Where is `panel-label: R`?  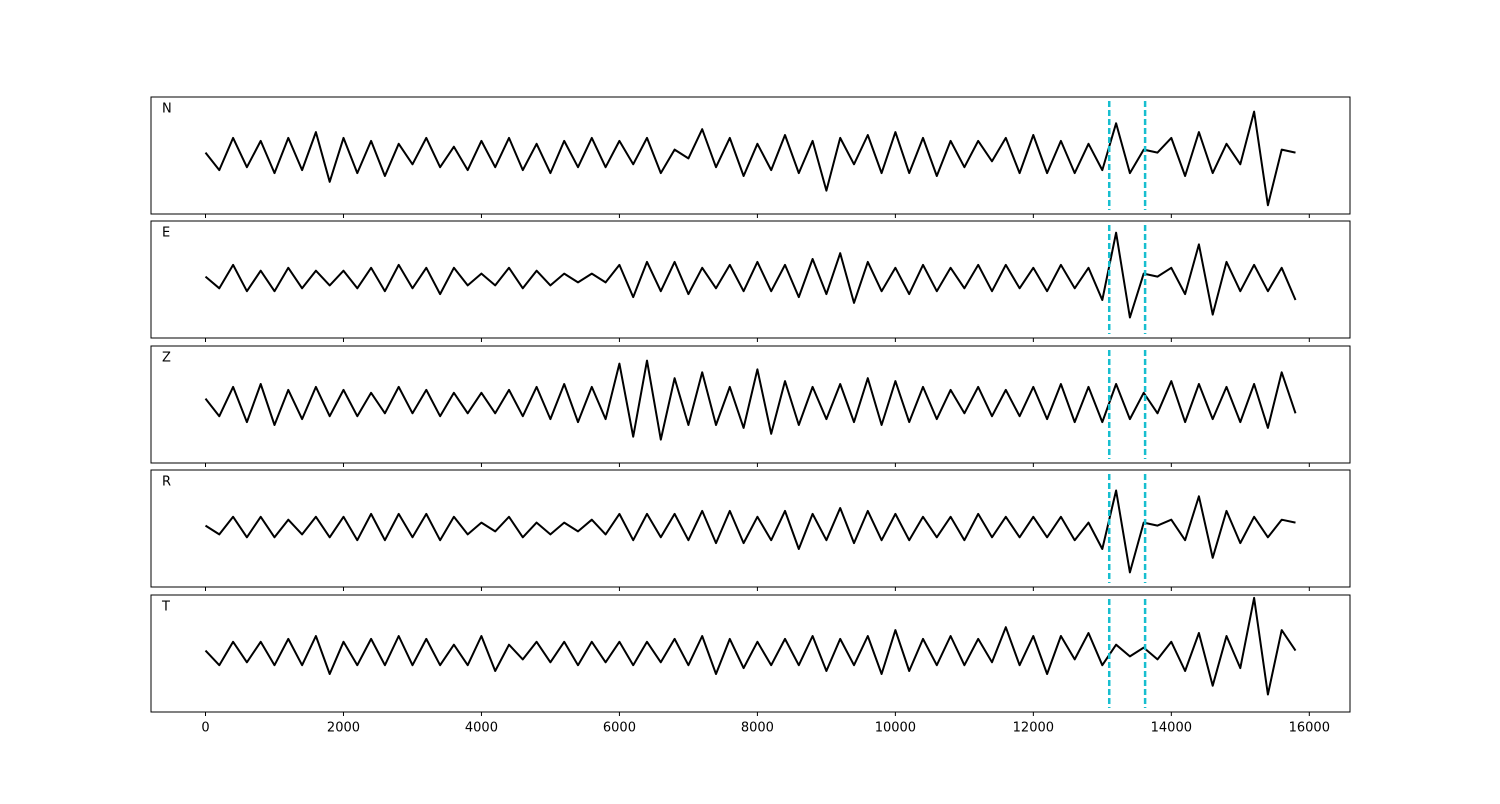 panel-label: R is located at coordinates (166, 482).